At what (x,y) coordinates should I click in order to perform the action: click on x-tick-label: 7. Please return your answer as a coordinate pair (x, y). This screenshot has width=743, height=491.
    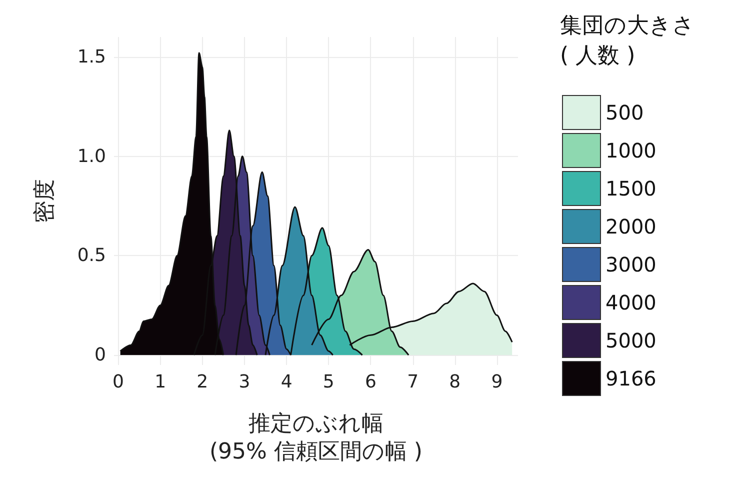
    Looking at the image, I should click on (413, 382).